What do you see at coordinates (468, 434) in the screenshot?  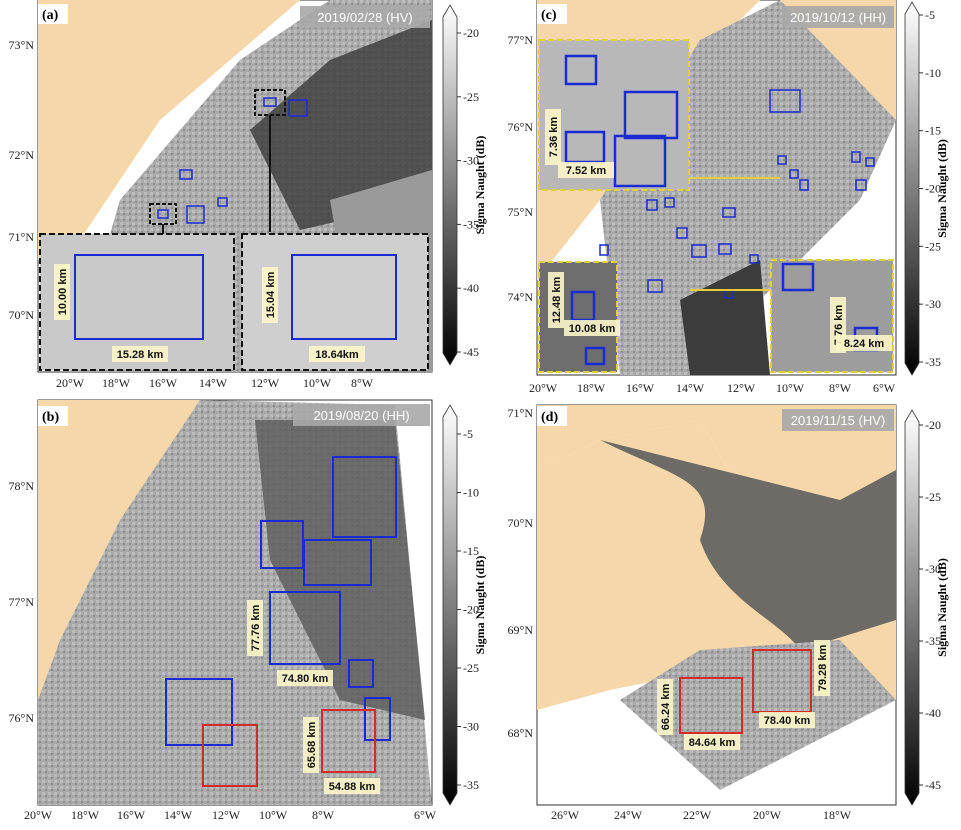 I see `colorbar-tick-label: -5` at bounding box center [468, 434].